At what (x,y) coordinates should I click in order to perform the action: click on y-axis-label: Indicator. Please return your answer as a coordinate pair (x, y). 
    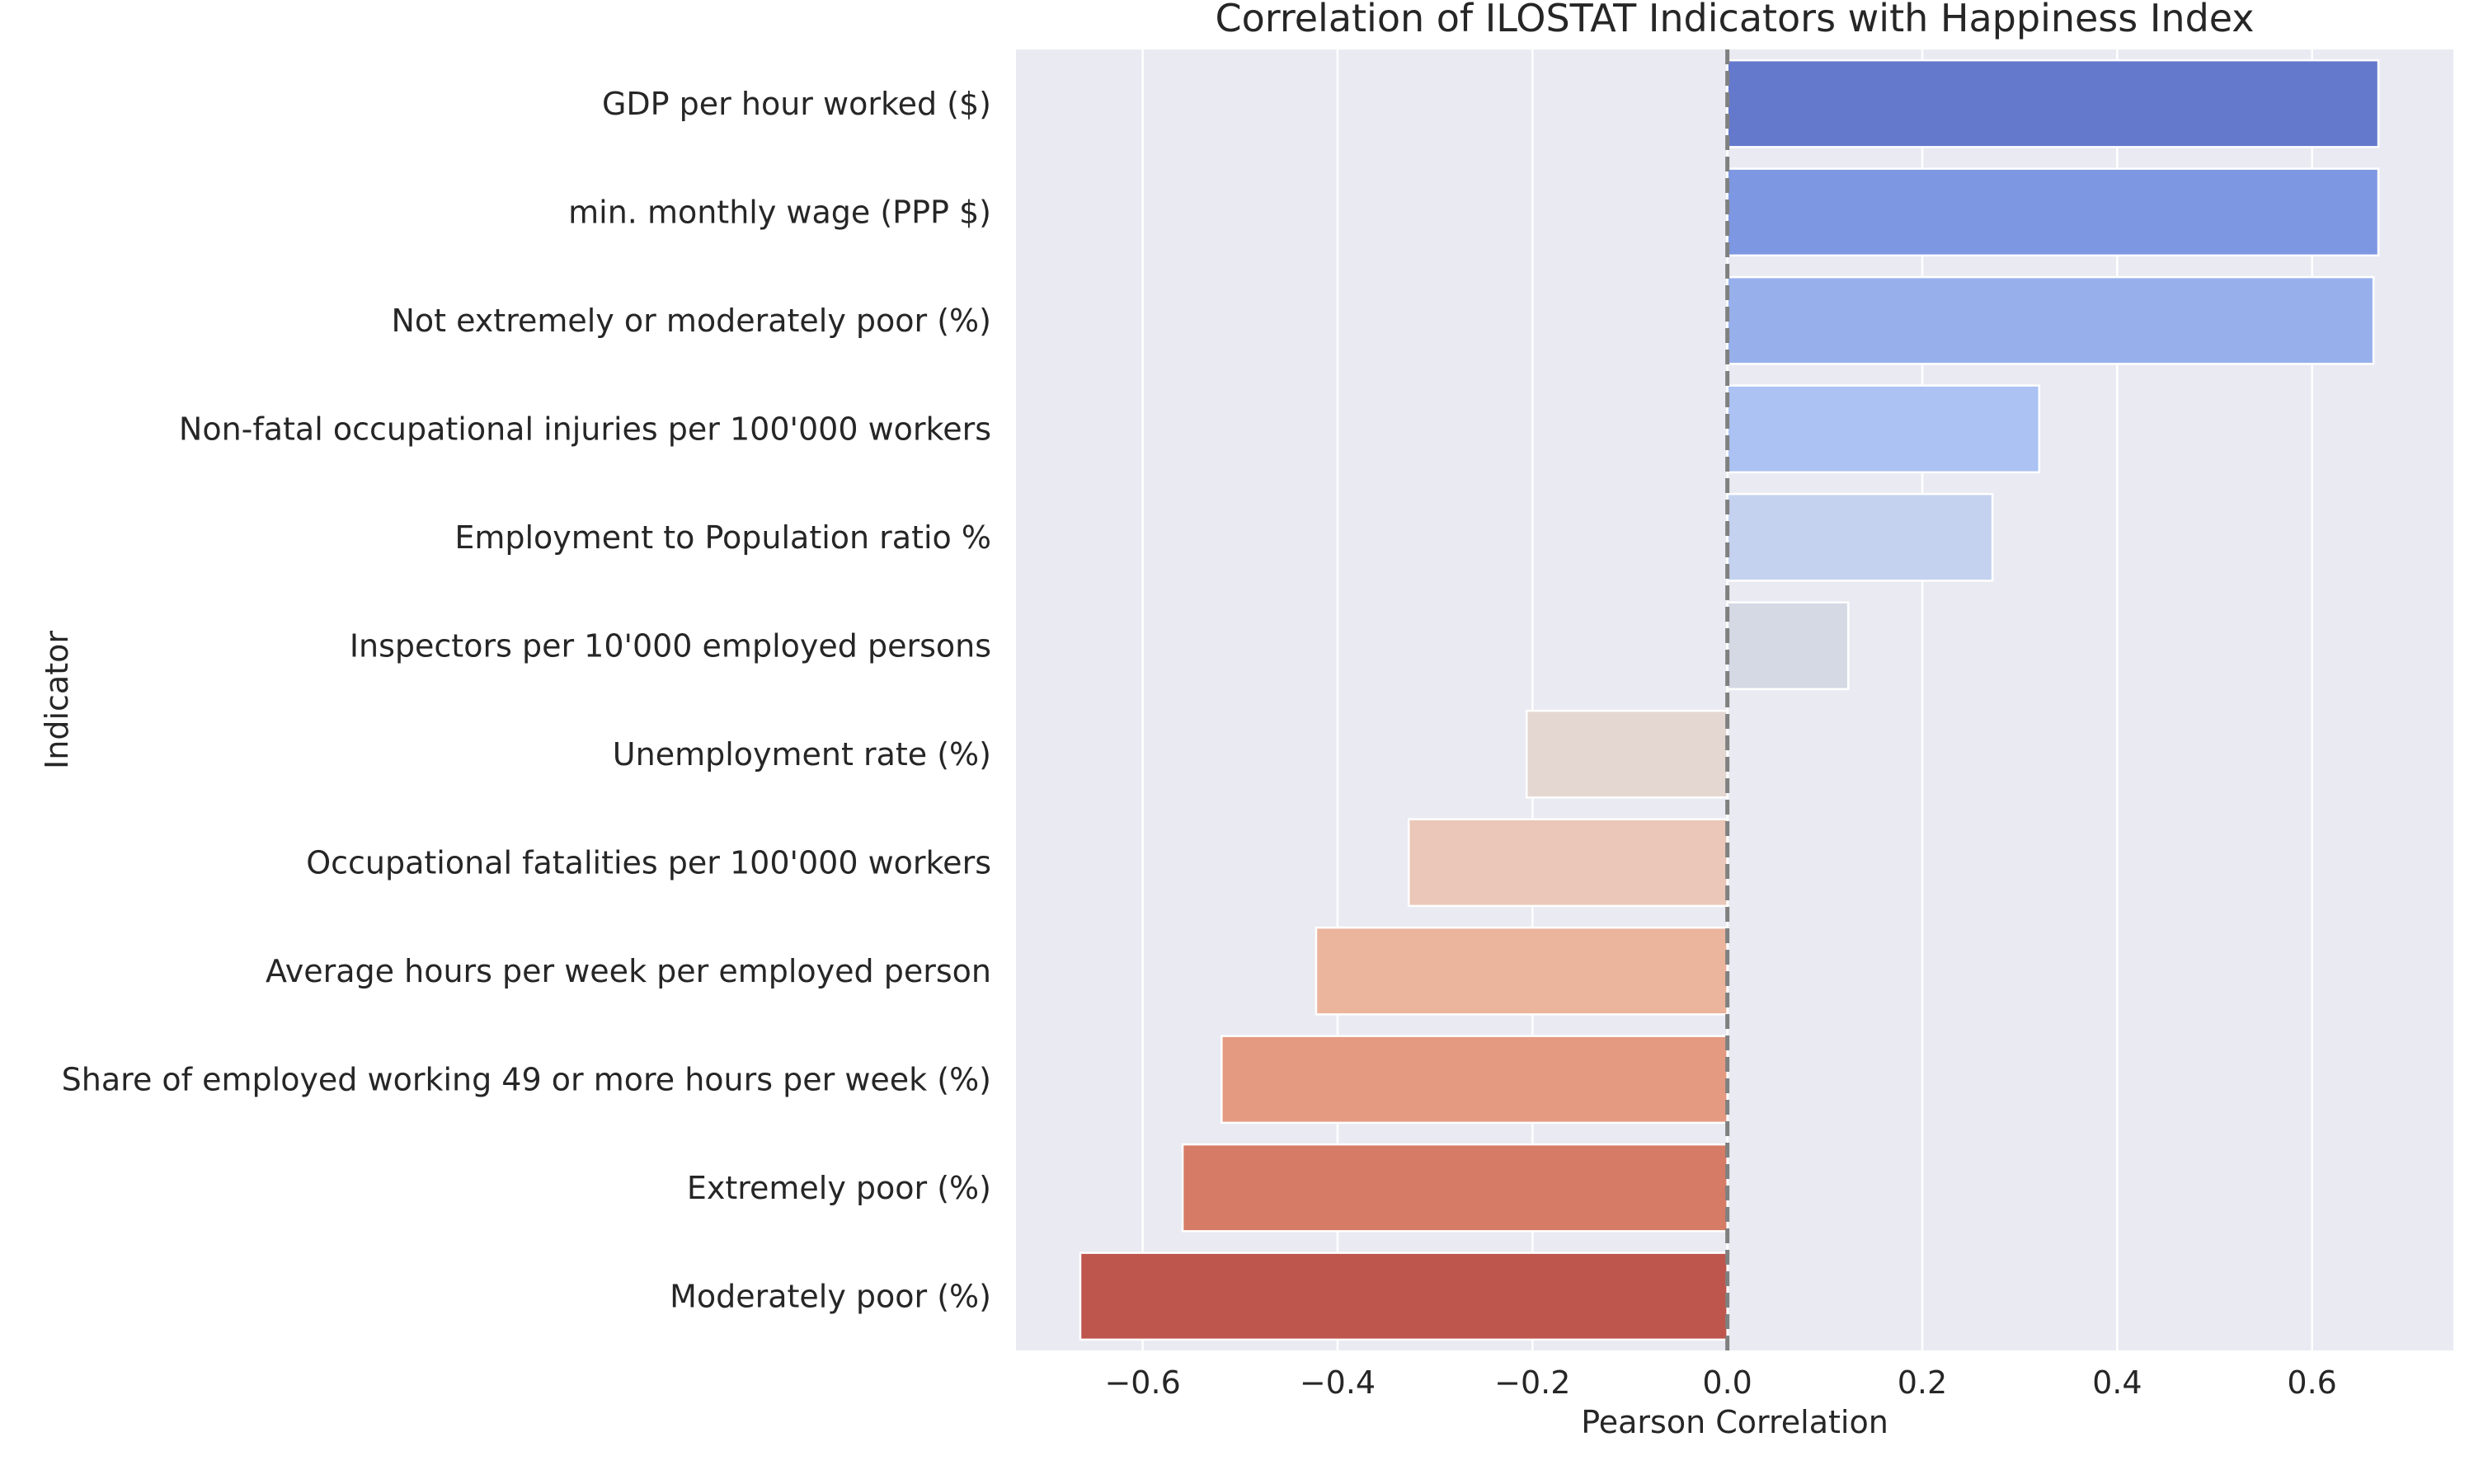
    Looking at the image, I should click on (57, 700).